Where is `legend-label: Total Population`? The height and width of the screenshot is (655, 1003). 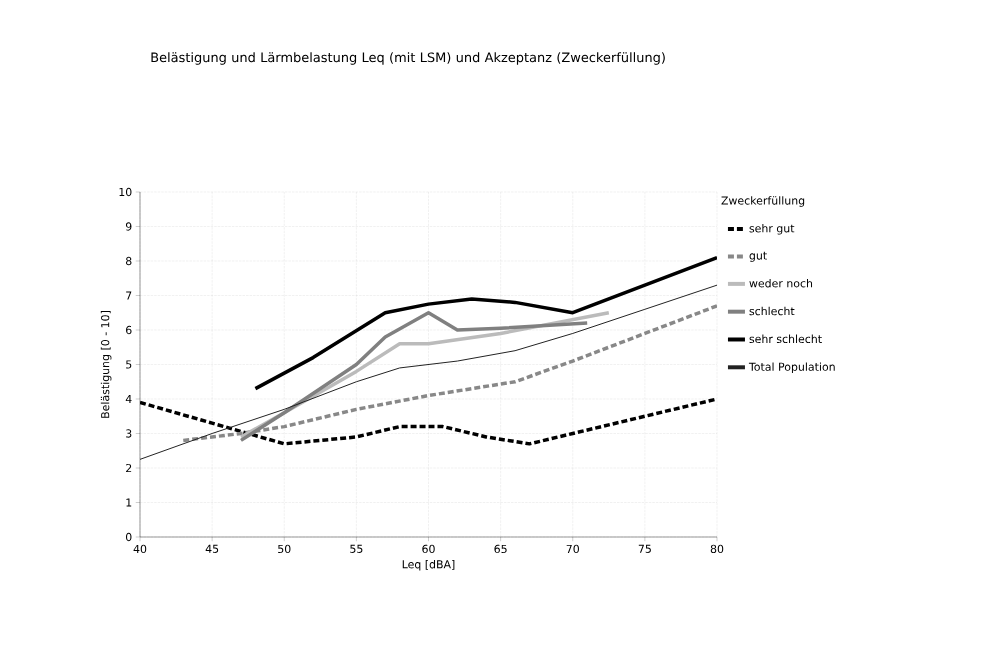
legend-label: Total Population is located at coordinates (791, 367).